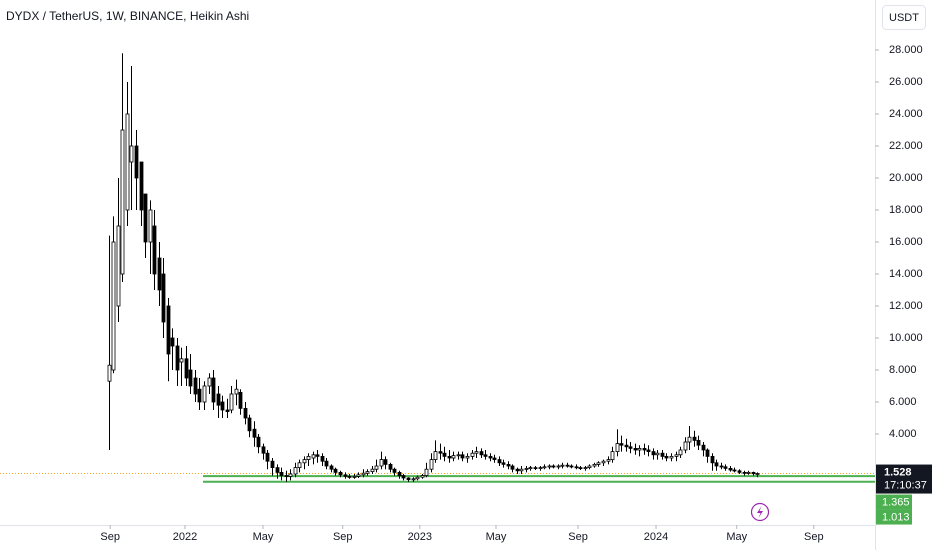 Image resolution: width=932 pixels, height=550 pixels. I want to click on y-tick-label: 22.000, so click(906, 146).